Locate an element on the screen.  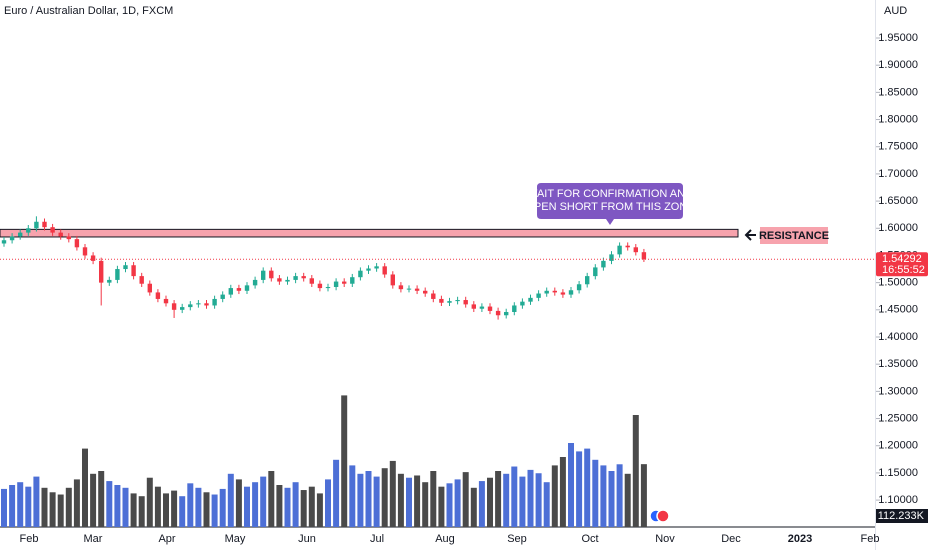
y-tick-label: 1.40000 is located at coordinates (898, 337).